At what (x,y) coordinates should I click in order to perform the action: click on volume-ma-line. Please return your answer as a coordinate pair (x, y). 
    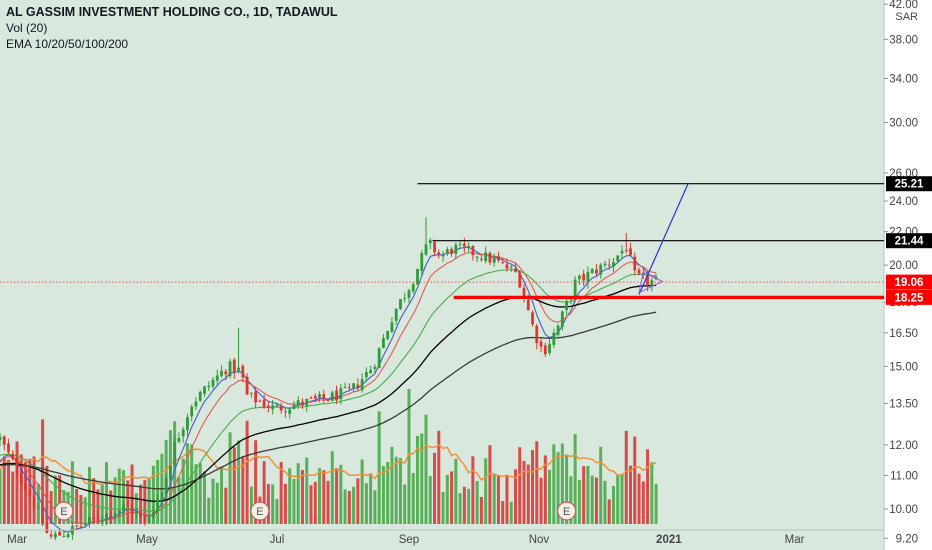
    Looking at the image, I should click on (328, 464).